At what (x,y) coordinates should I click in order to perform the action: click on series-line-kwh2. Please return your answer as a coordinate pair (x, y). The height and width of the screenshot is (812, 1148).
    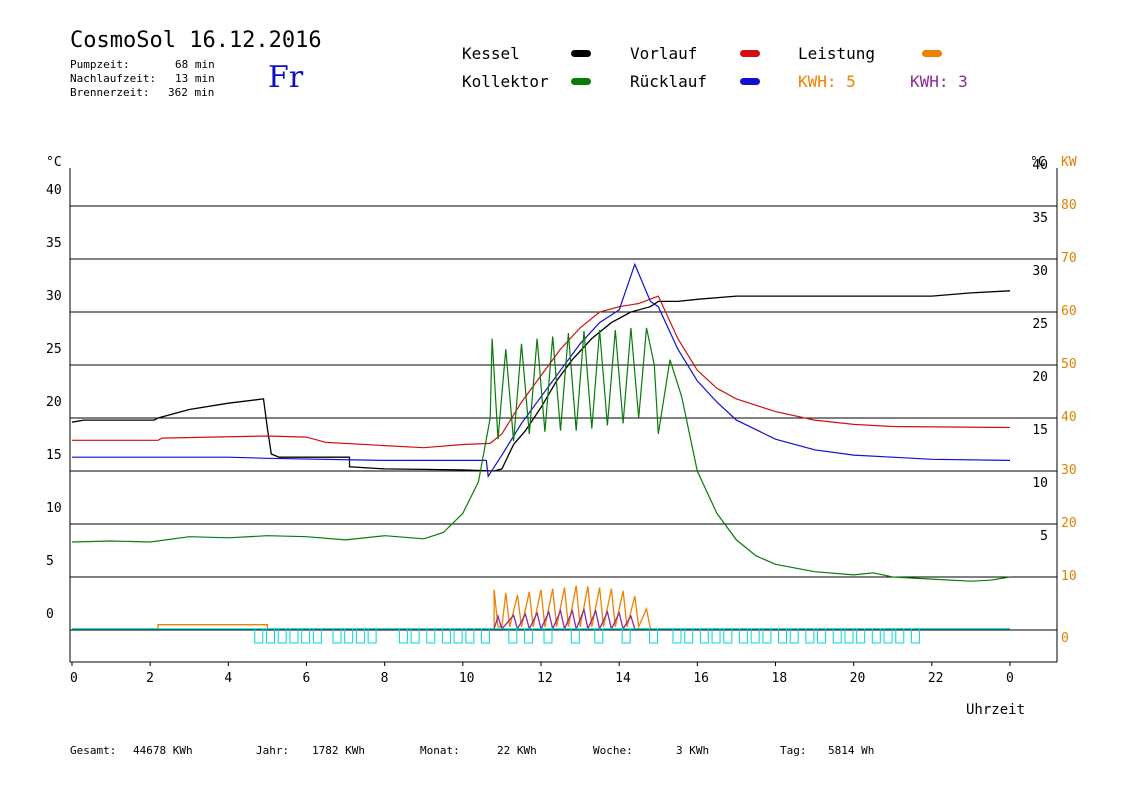
    Looking at the image, I should click on (572, 619).